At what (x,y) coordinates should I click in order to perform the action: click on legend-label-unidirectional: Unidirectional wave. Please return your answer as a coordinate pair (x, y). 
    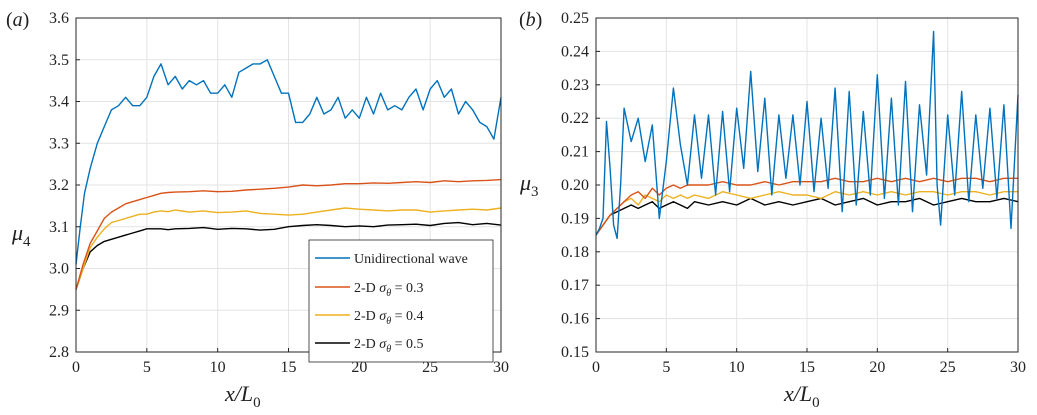
    Looking at the image, I should click on (411, 259).